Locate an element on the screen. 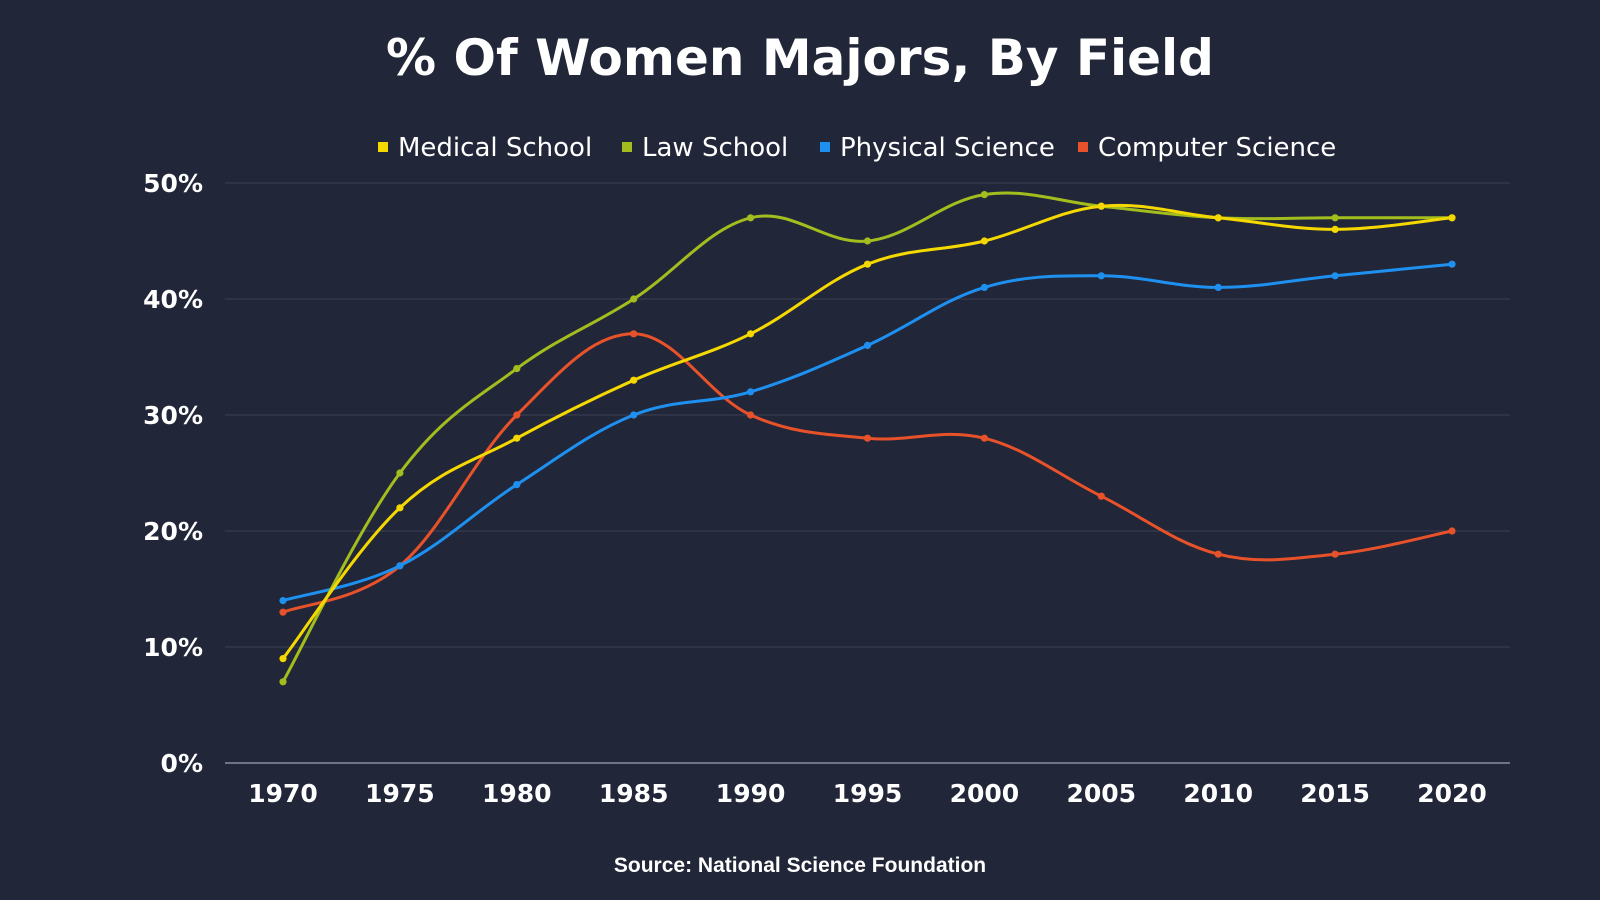  x-tick-label: 2015 is located at coordinates (1335, 793).